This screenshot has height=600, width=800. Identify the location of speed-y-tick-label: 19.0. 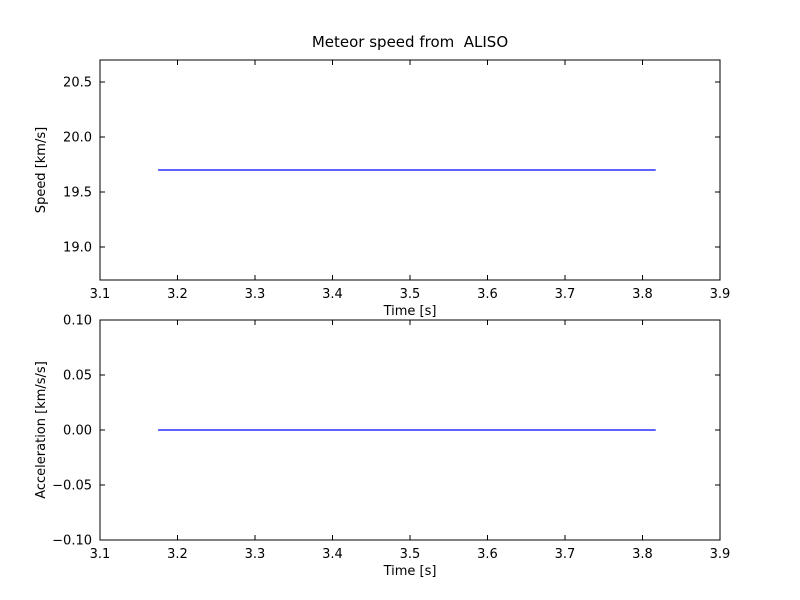
(77, 248).